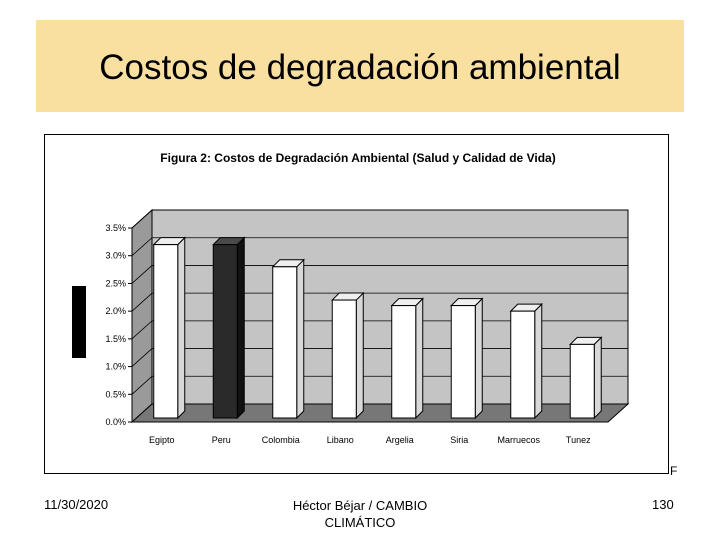 This screenshot has width=720, height=540. Describe the element at coordinates (281, 440) in the screenshot. I see `x-tick-label: Colombia` at that location.